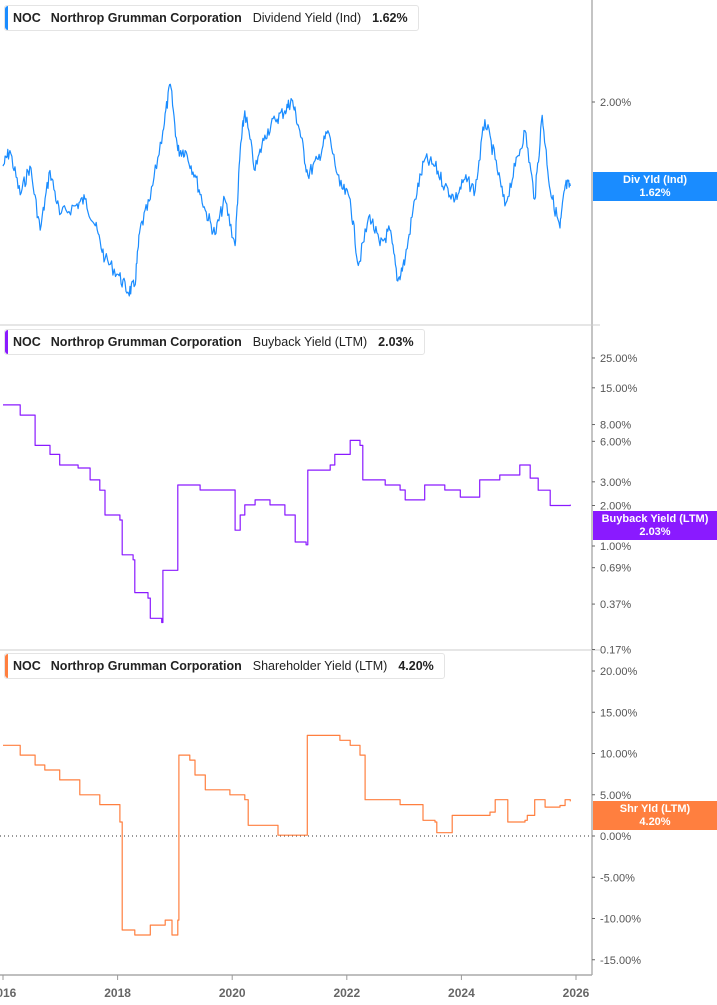 The height and width of the screenshot is (1005, 717). Describe the element at coordinates (619, 672) in the screenshot. I see `y-tick-label: 20.00%` at that location.